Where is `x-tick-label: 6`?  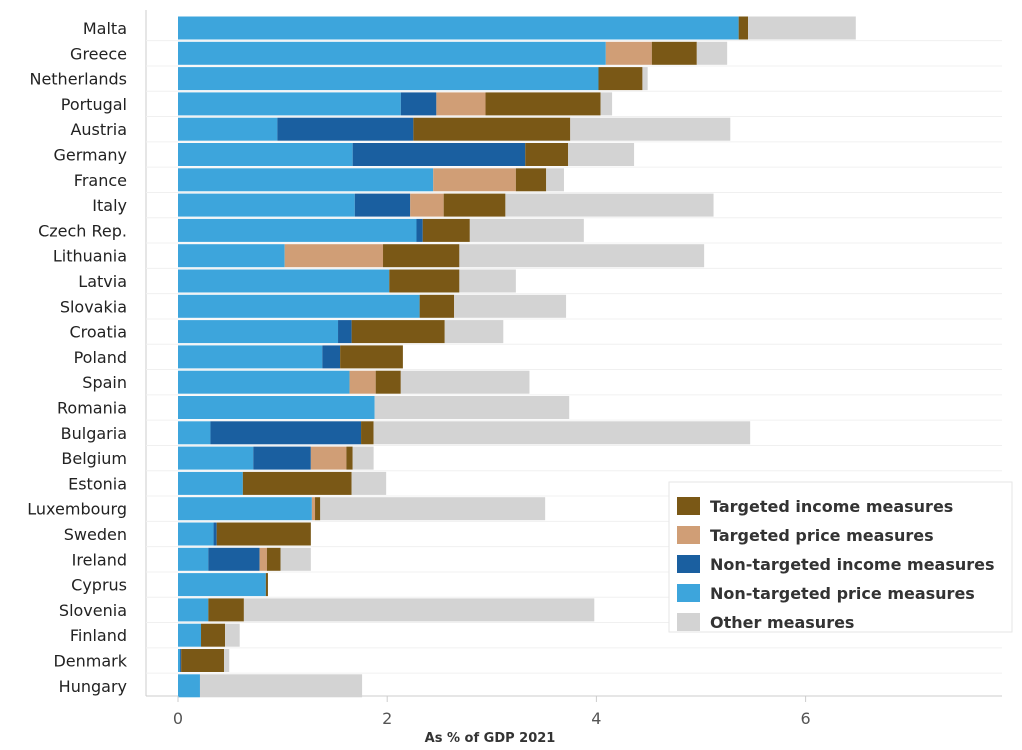
x-tick-label: 6 is located at coordinates (806, 718).